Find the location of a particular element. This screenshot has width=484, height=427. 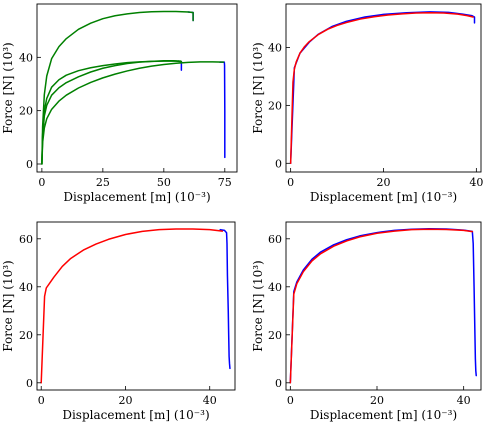

x-tick-label: 75 is located at coordinates (225, 182).